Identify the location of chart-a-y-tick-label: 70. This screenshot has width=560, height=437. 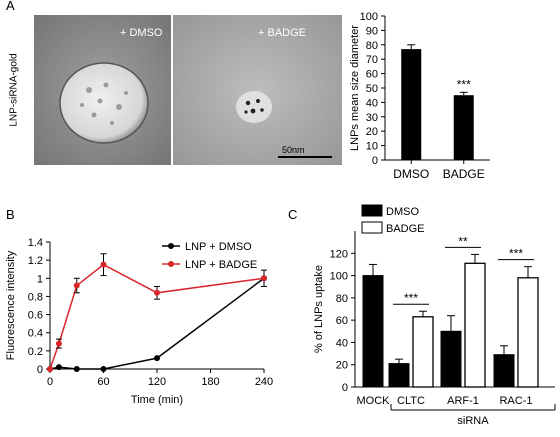
(372, 60).